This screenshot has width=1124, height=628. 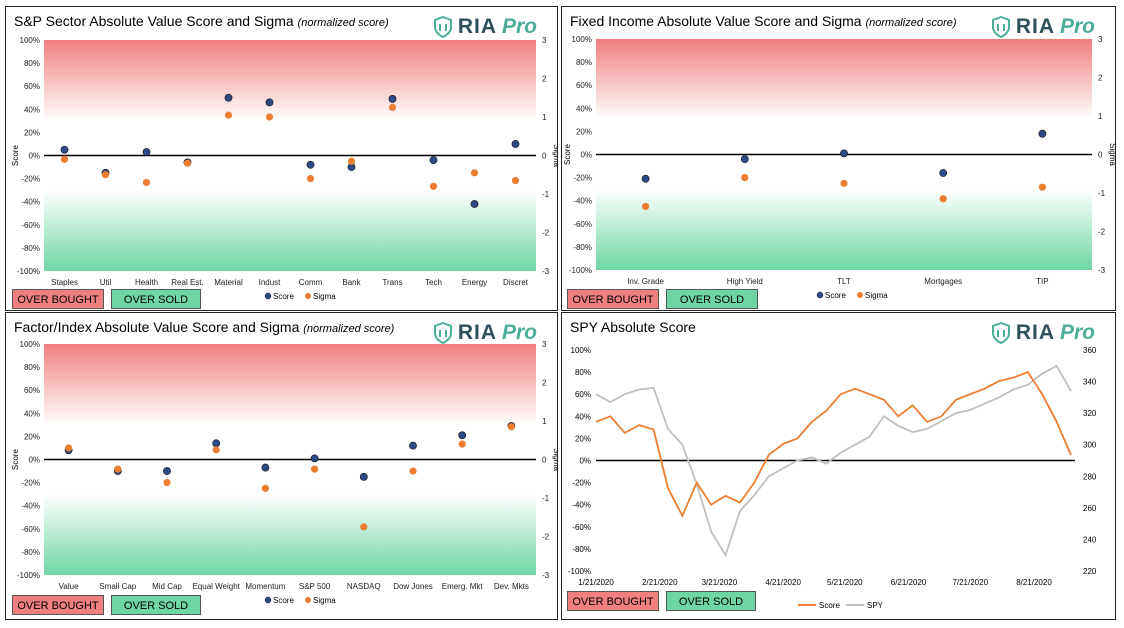 I want to click on x-tick-label: Mid Cap, so click(x=167, y=586).